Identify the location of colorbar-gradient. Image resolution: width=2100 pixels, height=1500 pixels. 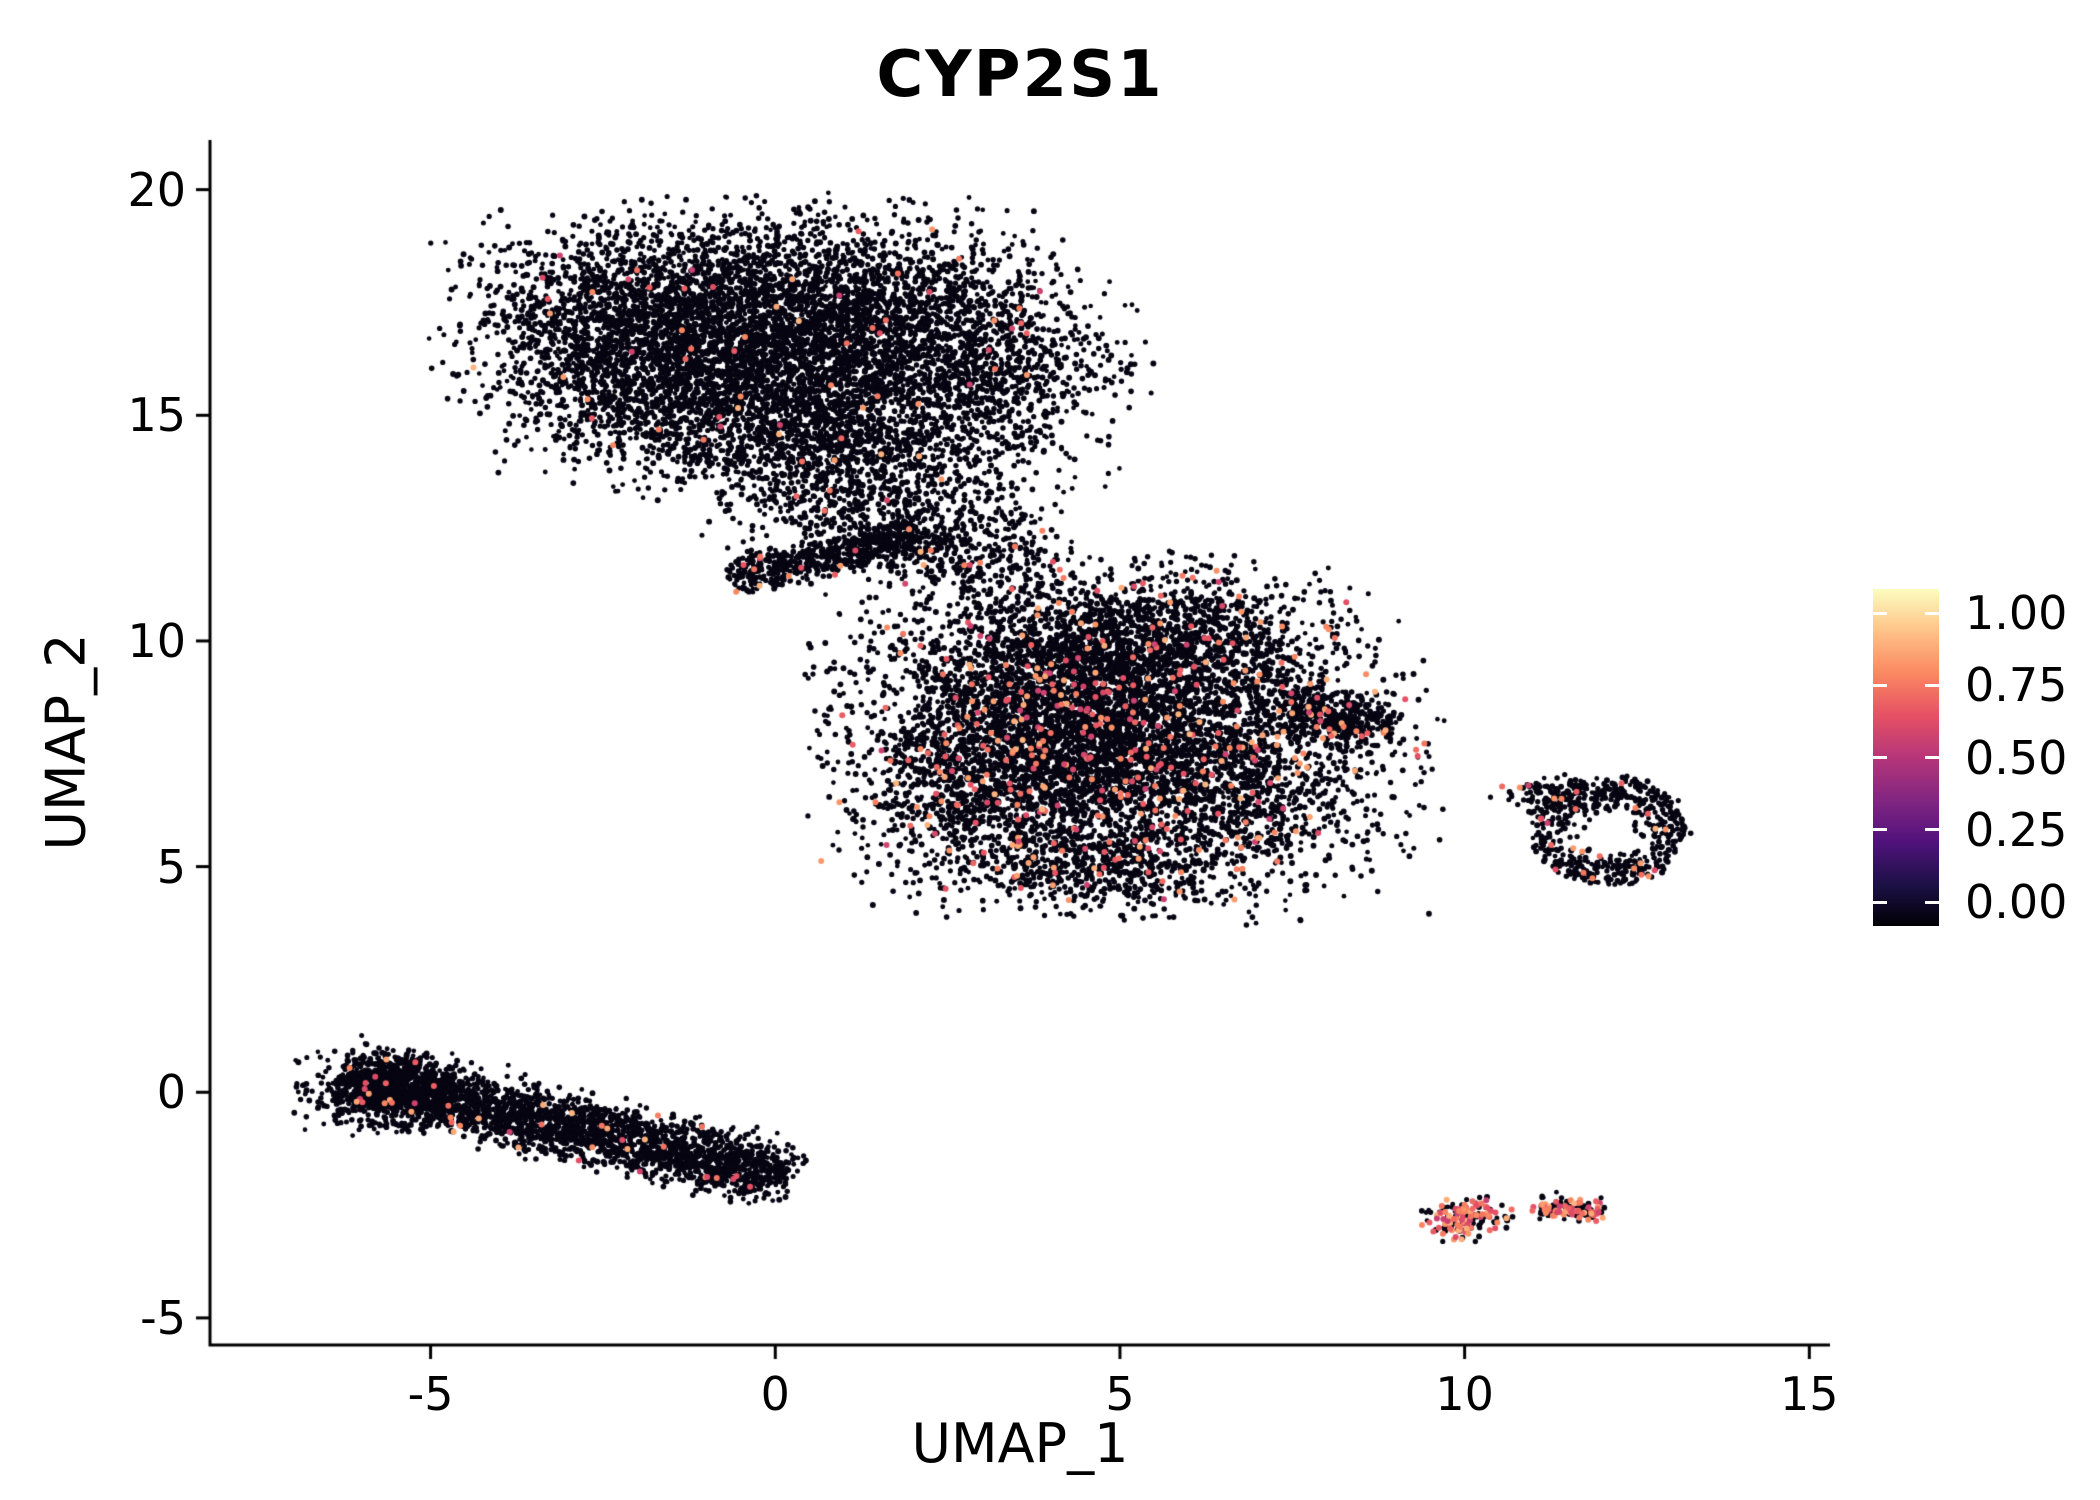
(1906, 757).